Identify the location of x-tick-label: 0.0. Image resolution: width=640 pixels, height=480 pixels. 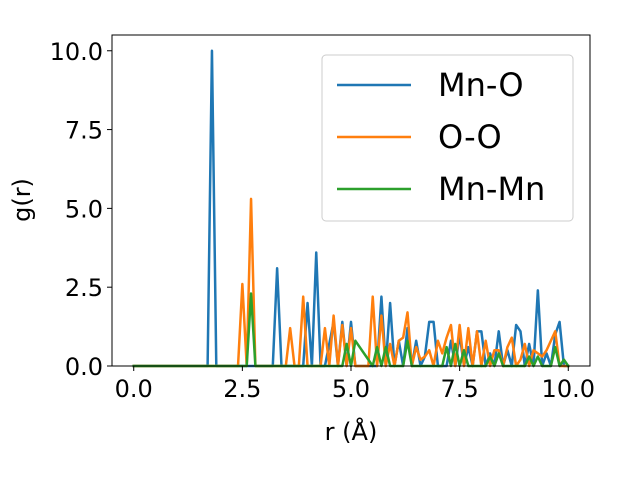
(134, 389).